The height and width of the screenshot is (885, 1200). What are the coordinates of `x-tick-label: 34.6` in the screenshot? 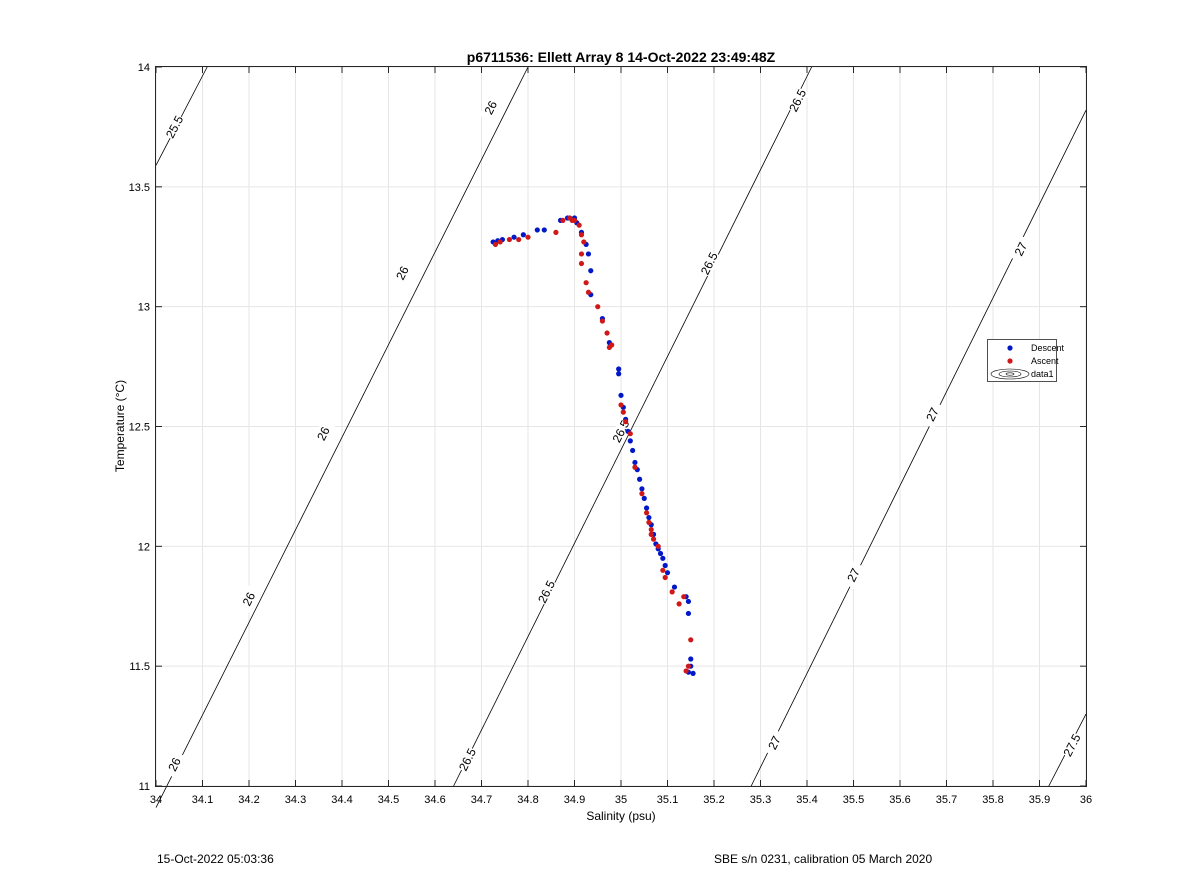 It's located at (434, 800).